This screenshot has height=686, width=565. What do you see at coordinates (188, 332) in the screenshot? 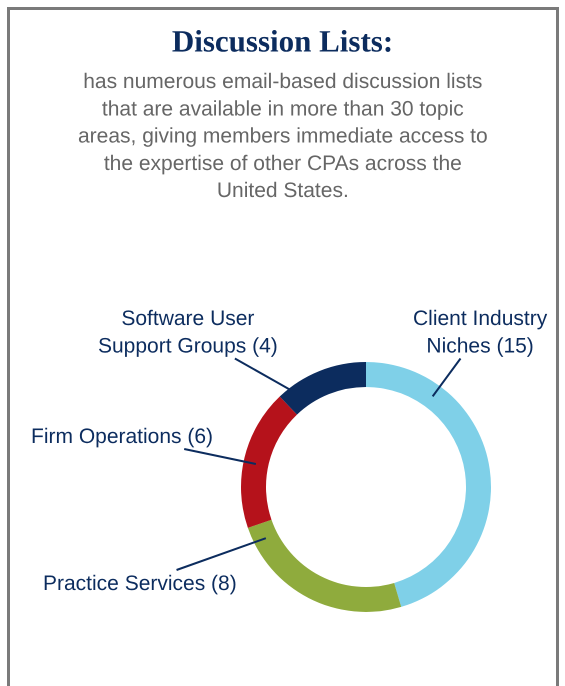
I see `slice-label: Software User Support Groups (4)` at bounding box center [188, 332].